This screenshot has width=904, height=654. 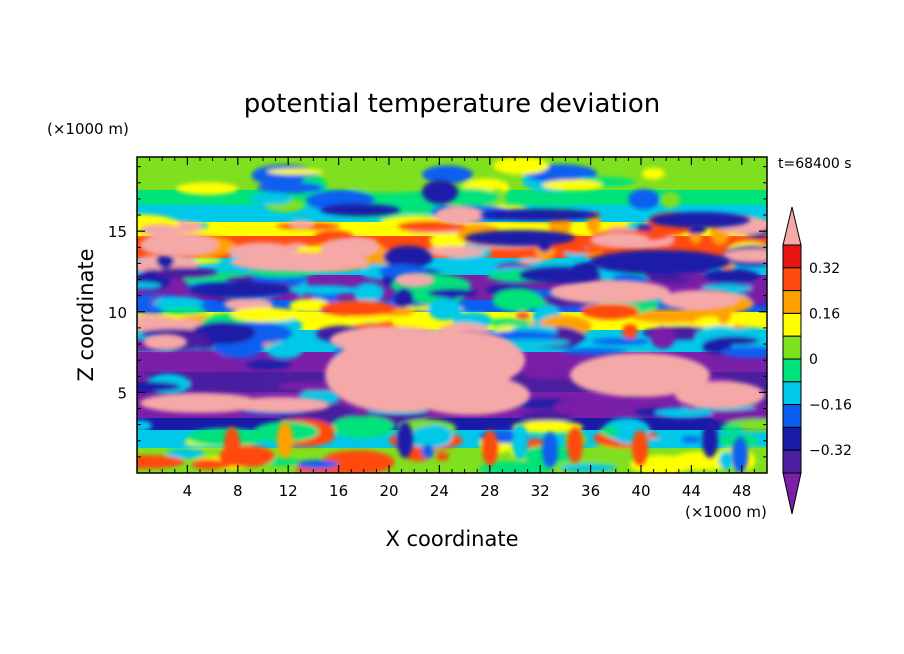 I want to click on x-tick-label: 48, so click(x=741, y=491).